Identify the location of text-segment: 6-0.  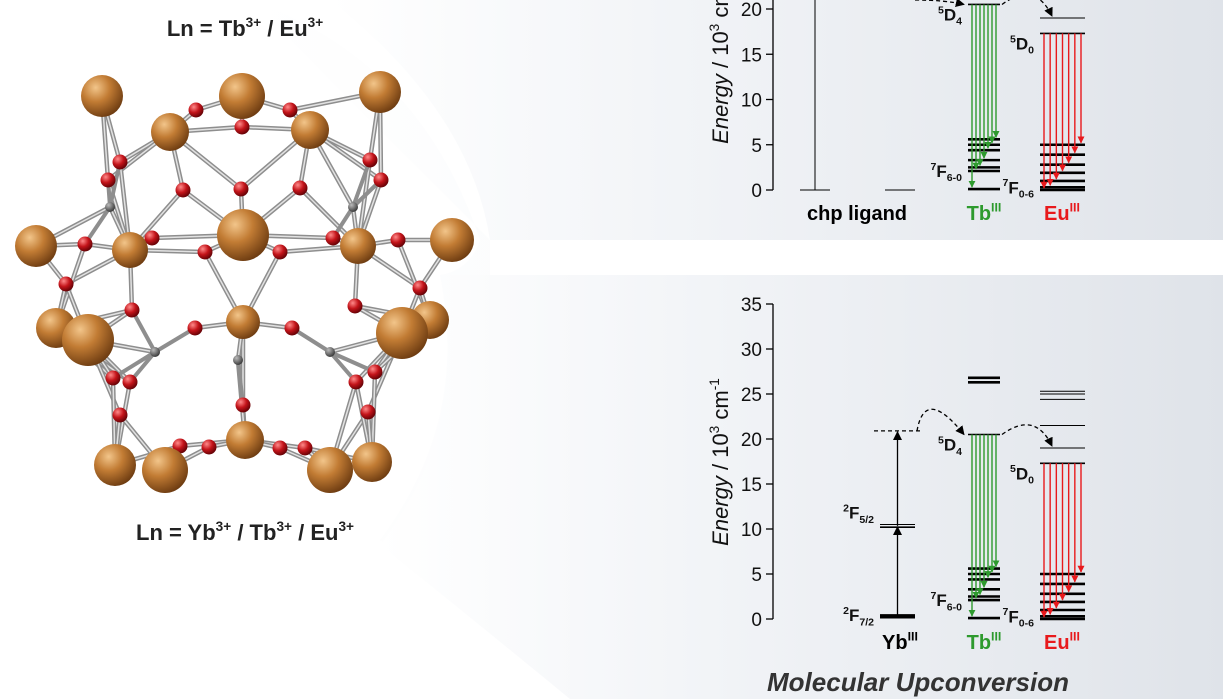
(954, 178).